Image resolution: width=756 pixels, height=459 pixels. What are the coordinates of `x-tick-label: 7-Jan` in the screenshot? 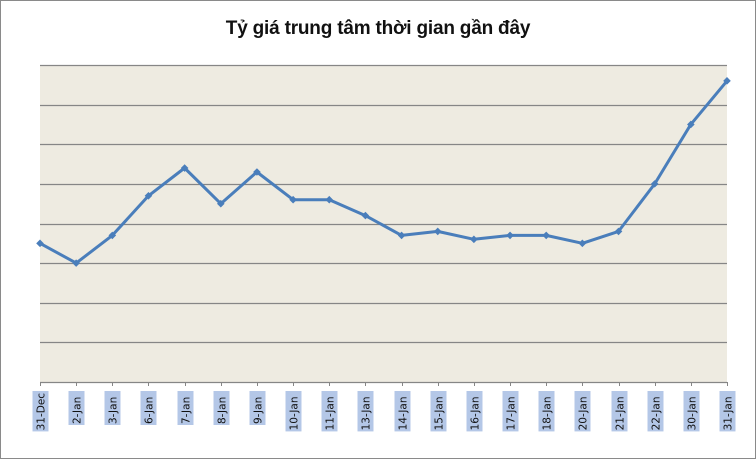 It's located at (187, 410).